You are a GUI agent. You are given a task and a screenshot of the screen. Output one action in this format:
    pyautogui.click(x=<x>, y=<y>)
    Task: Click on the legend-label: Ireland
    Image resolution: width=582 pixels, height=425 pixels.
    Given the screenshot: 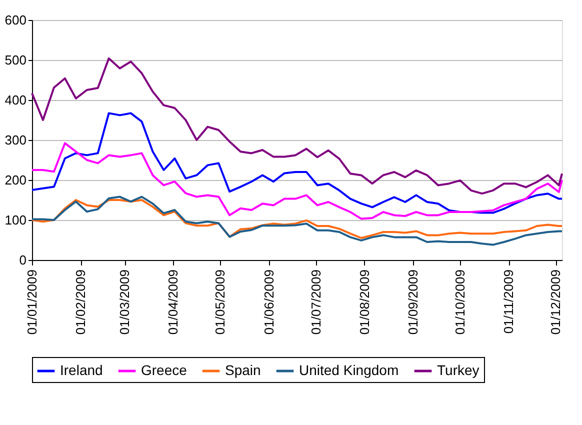 What is the action you would take?
    pyautogui.click(x=81, y=370)
    